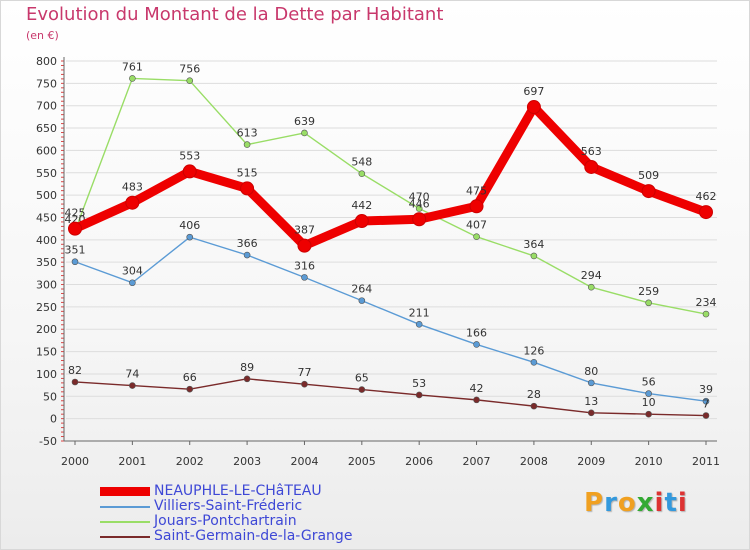 The image size is (750, 550). What do you see at coordinates (649, 461) in the screenshot?
I see `x-tick-label: 2010` at bounding box center [649, 461].